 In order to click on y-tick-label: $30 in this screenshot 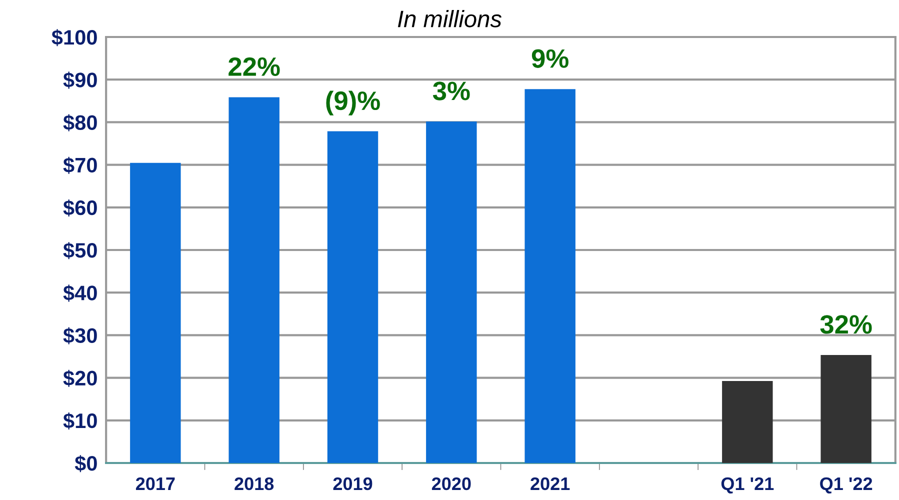, I will do `click(80, 335)`.